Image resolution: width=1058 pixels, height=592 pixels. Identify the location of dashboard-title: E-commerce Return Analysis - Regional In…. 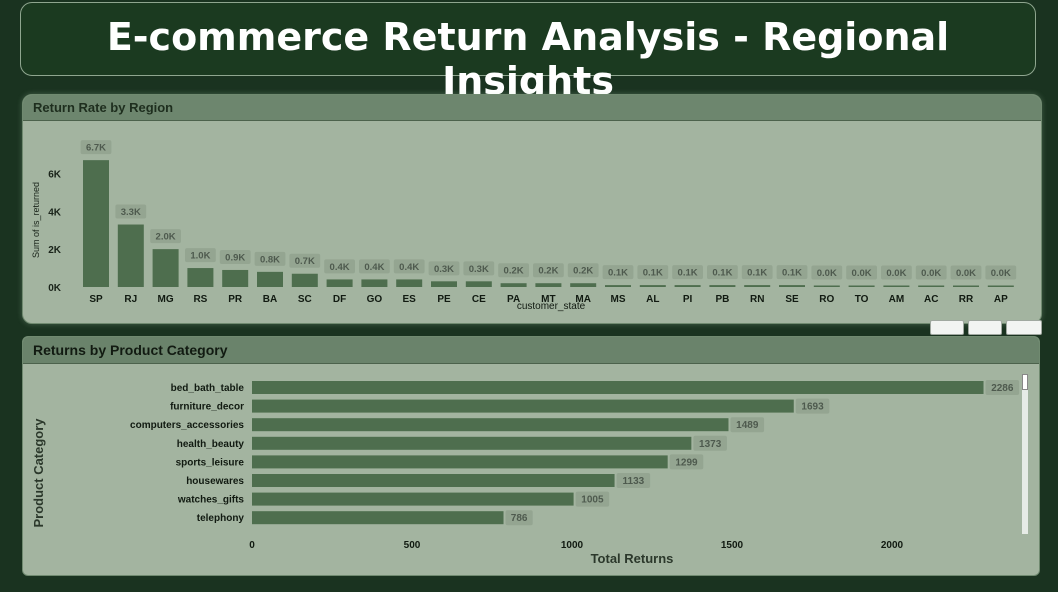
(528, 59).